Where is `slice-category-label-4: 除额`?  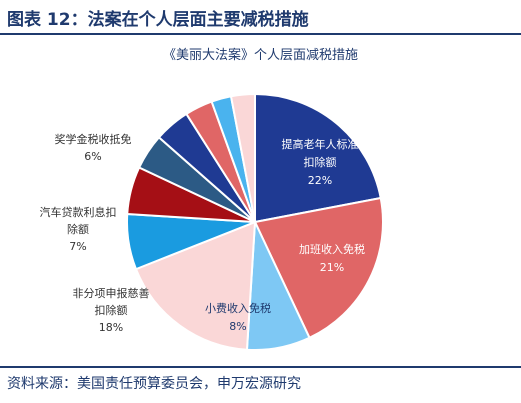
slice-category-label-4: 除额 is located at coordinates (78, 229).